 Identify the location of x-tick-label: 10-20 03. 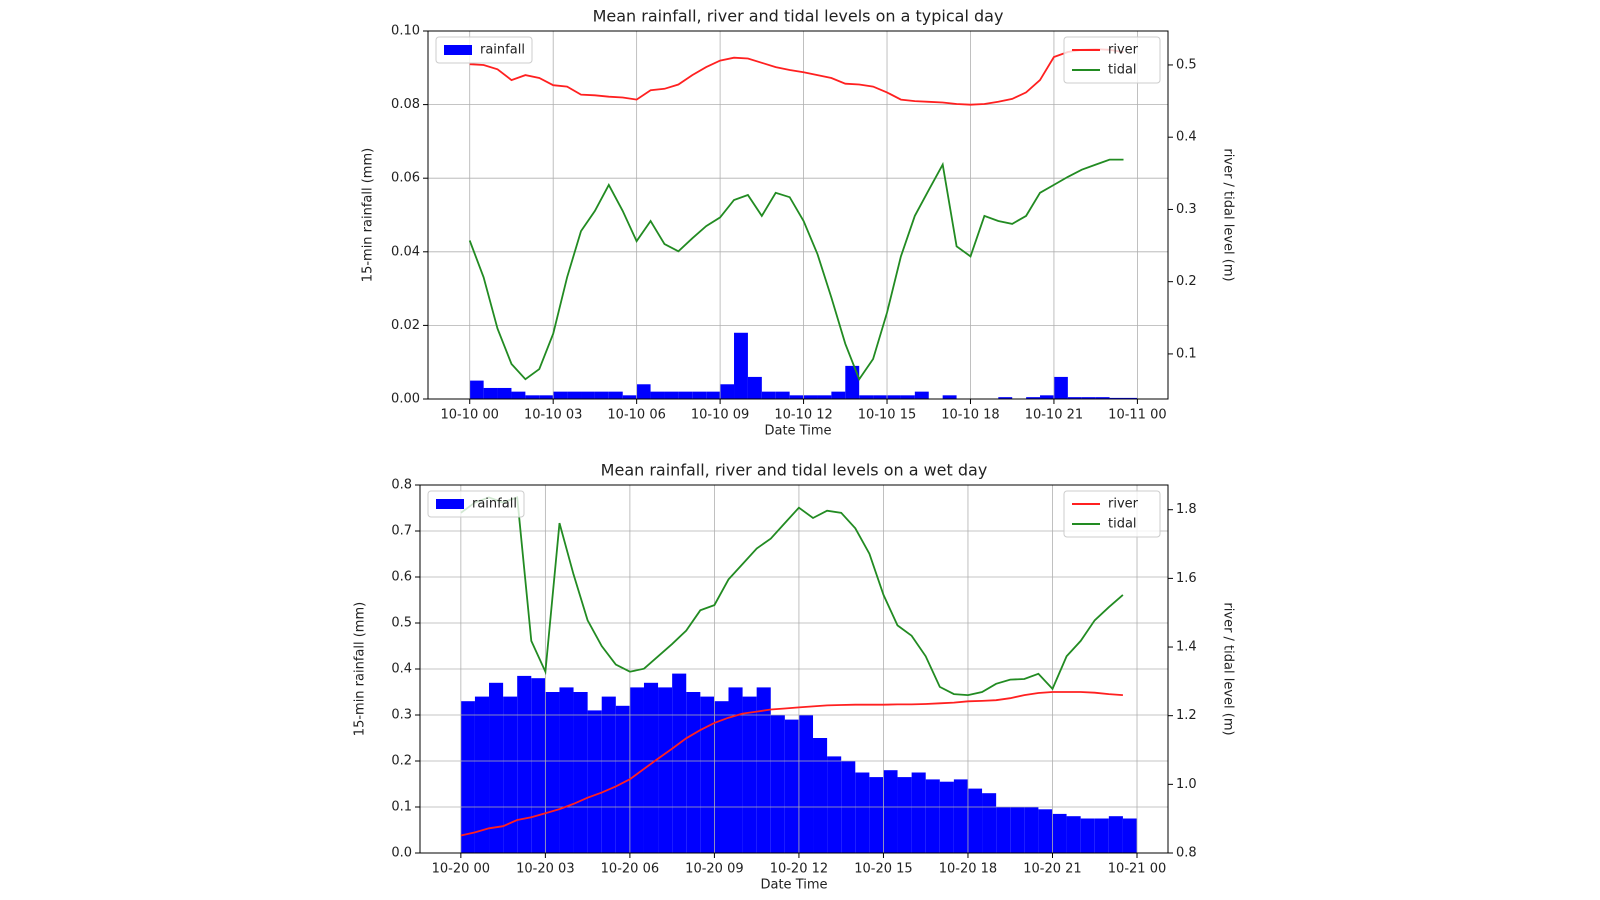
(545, 869).